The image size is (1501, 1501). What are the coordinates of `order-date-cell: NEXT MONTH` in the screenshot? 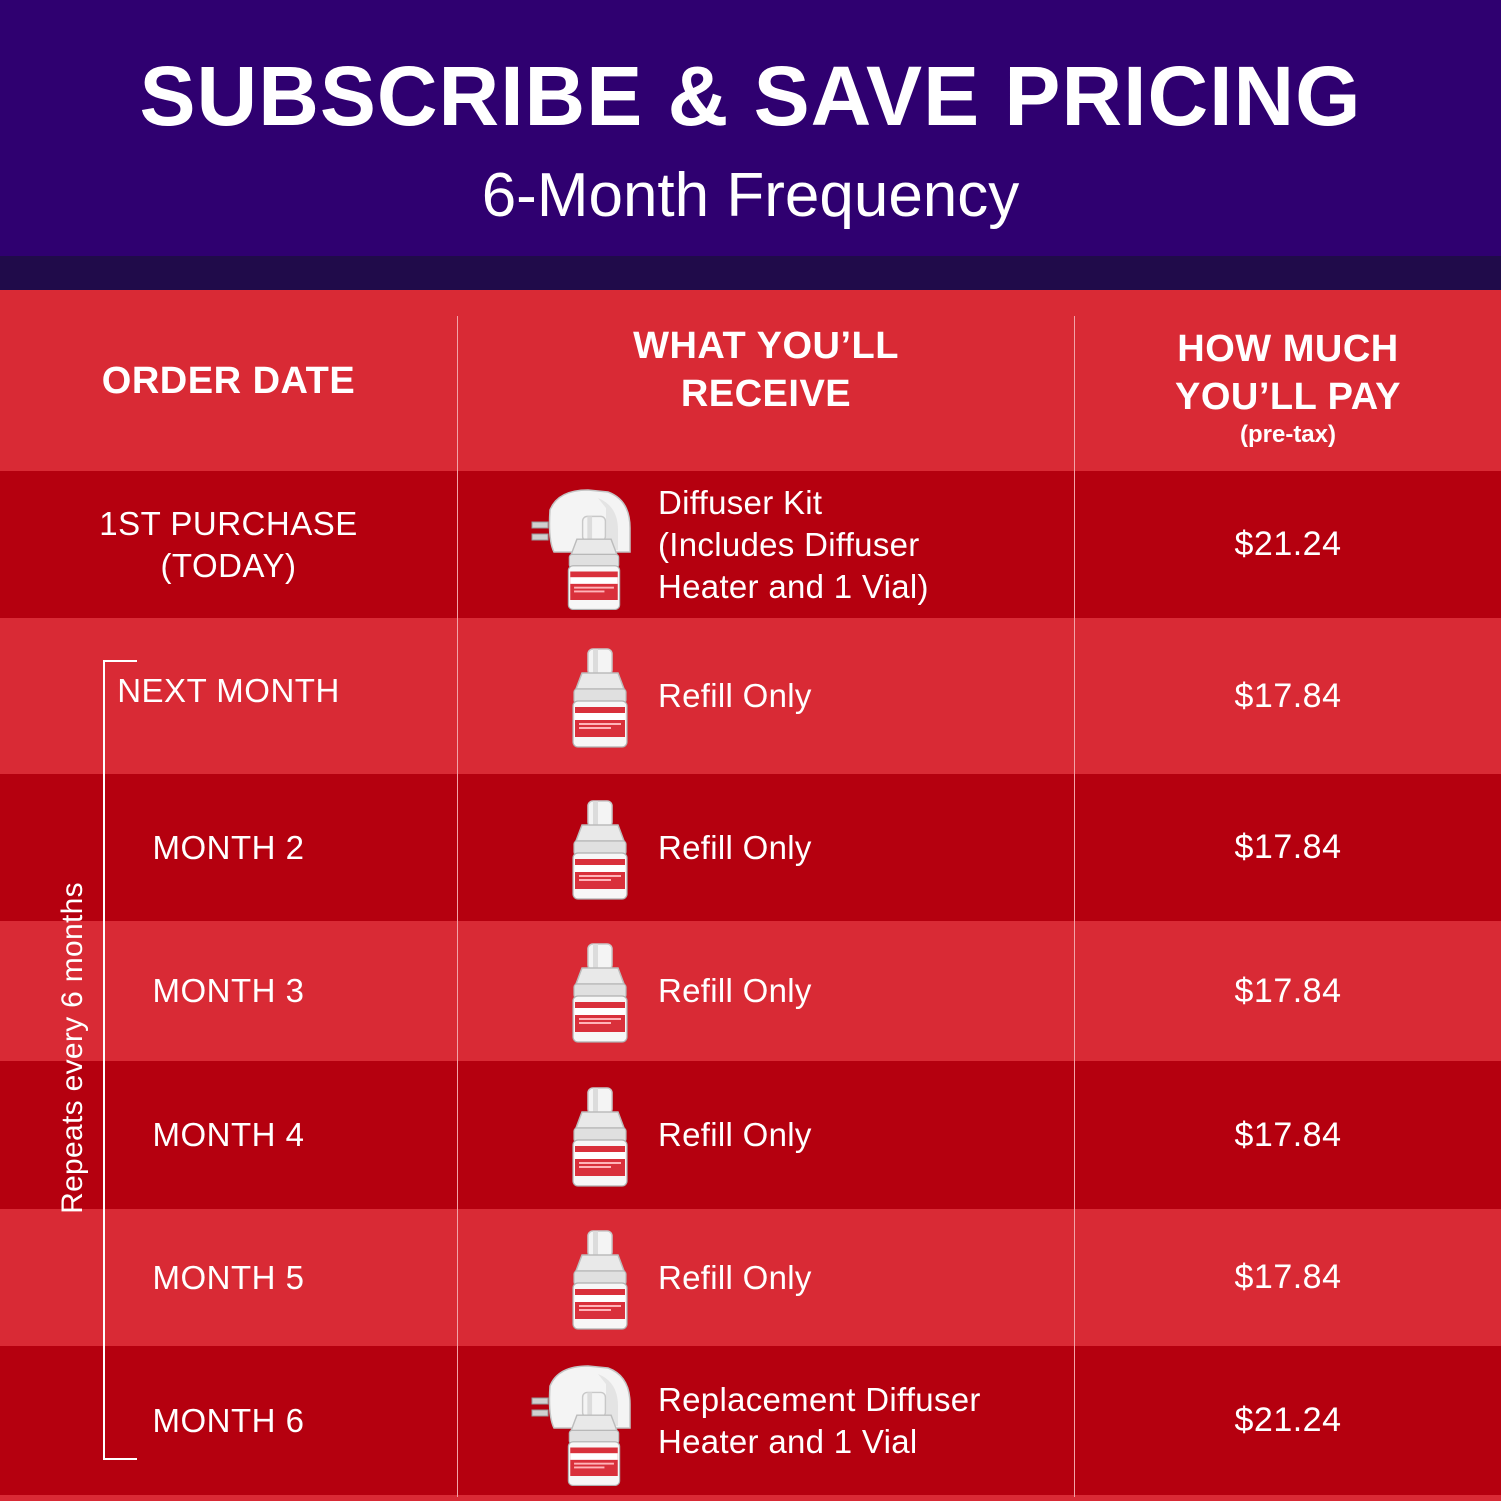 It's located at (228, 696).